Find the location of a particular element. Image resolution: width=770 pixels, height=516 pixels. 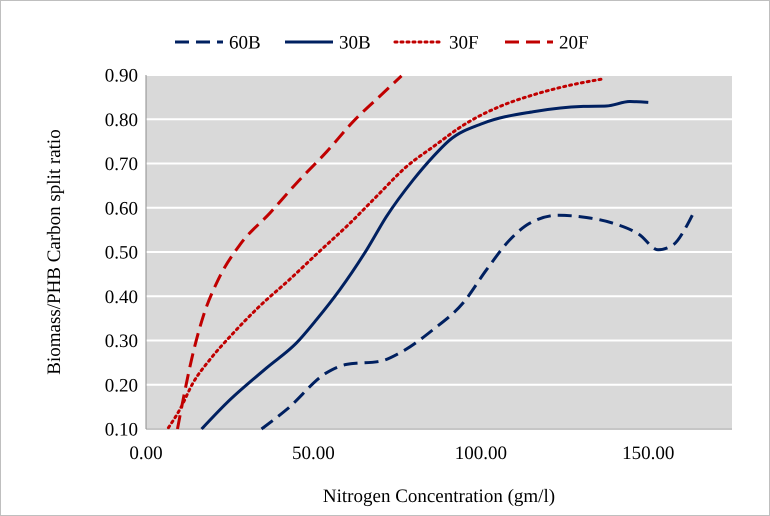

legend-label: 30F is located at coordinates (464, 43).